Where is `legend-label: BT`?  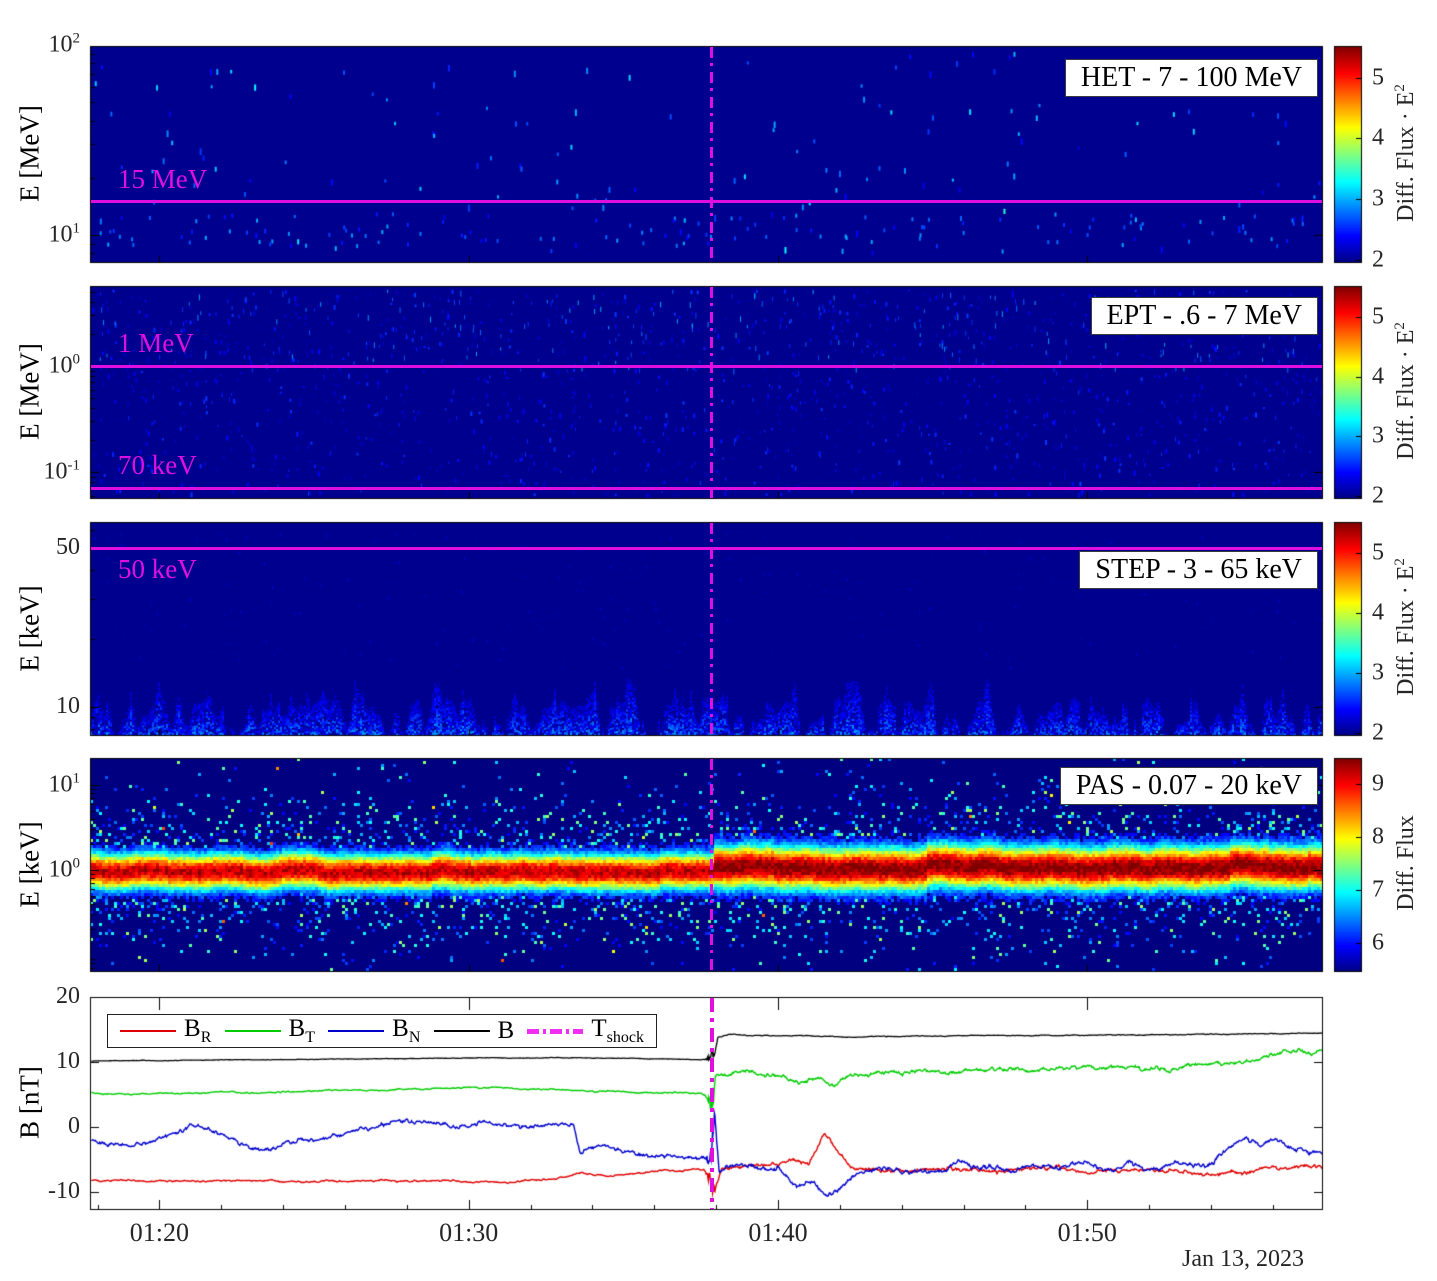 legend-label: BT is located at coordinates (301, 1030).